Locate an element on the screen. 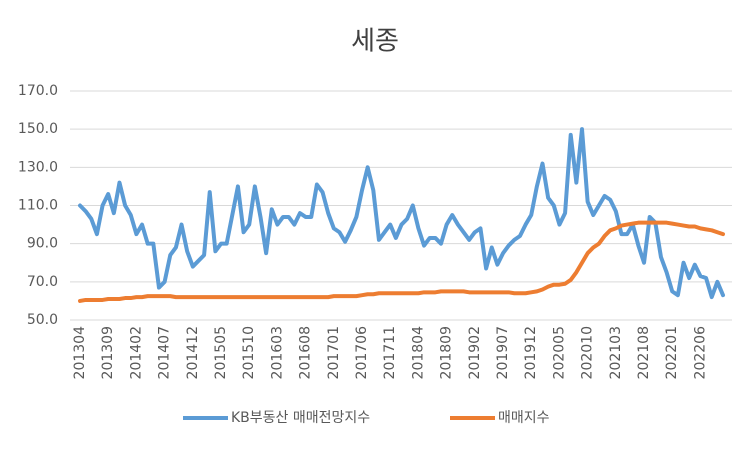  x-tick-label: 201809 is located at coordinates (447, 352).